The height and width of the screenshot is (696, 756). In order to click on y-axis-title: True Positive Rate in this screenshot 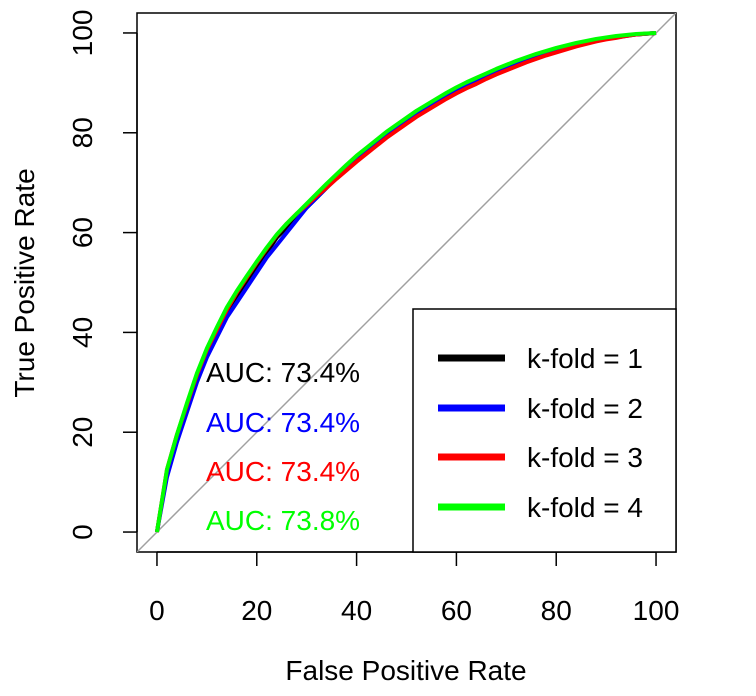, I will do `click(24, 282)`.